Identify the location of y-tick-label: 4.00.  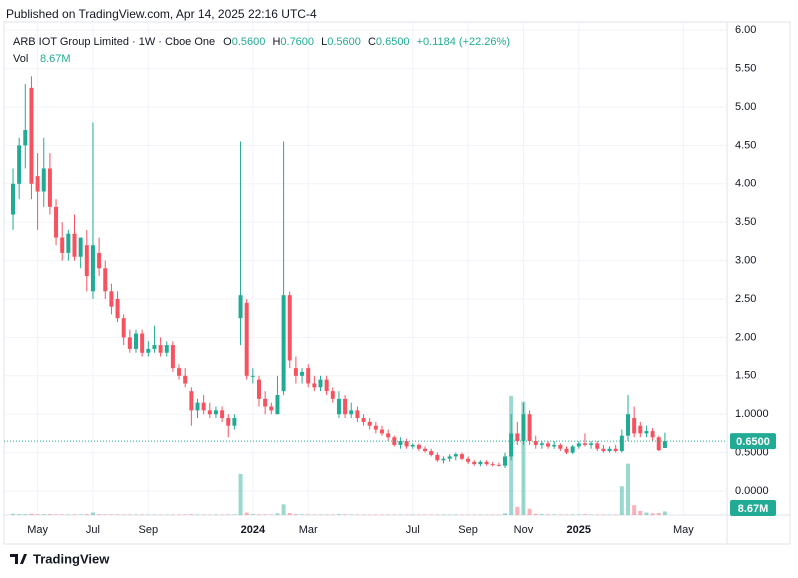
(745, 184).